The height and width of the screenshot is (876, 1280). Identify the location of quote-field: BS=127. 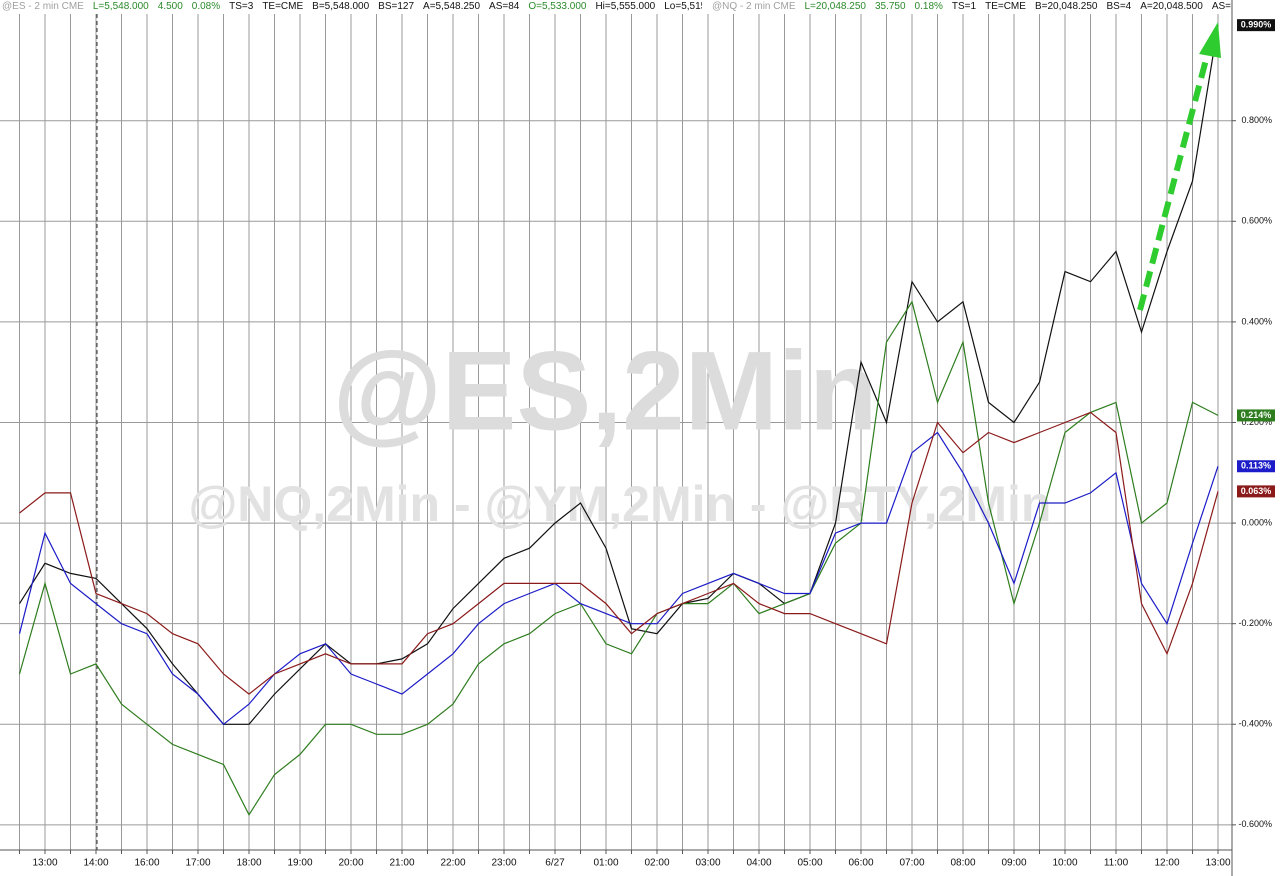
(396, 6).